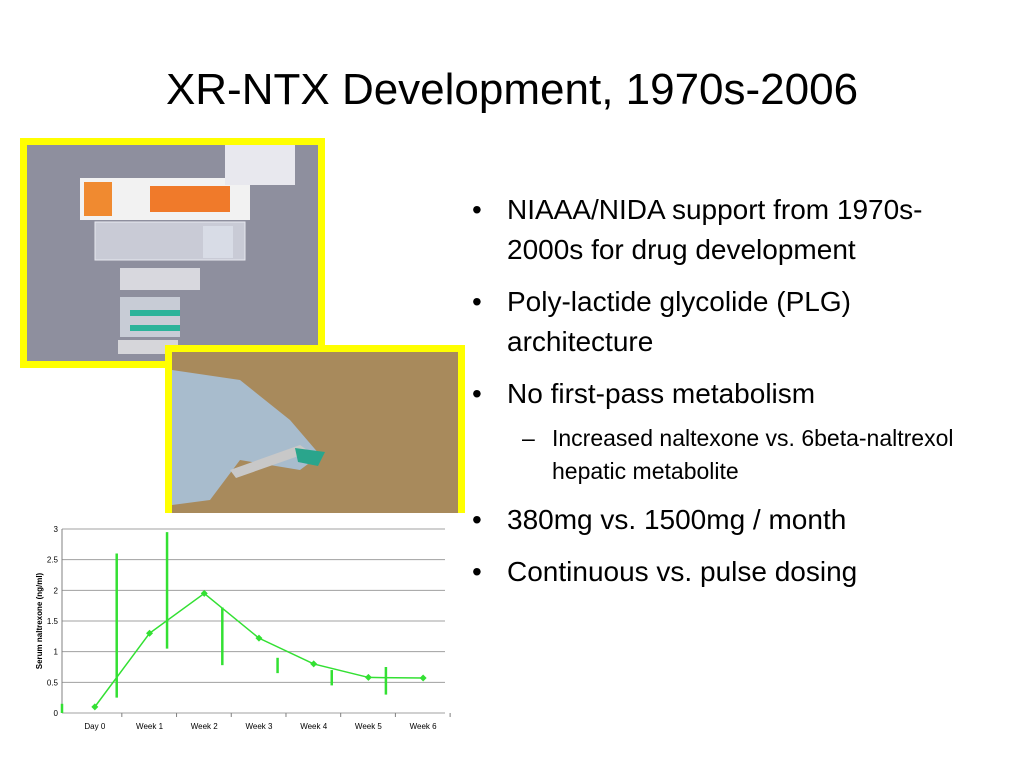 This screenshot has width=1024, height=768. What do you see at coordinates (150, 726) in the screenshot?
I see `x-tick-label: Week 1` at bounding box center [150, 726].